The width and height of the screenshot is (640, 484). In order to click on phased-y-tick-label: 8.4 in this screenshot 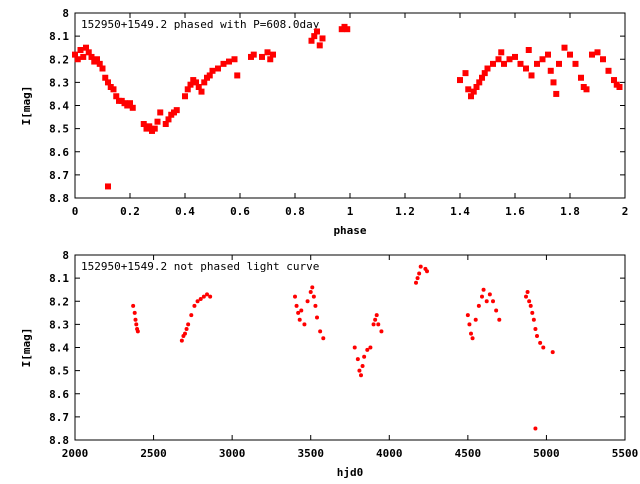, I will do `click(59, 106)`.